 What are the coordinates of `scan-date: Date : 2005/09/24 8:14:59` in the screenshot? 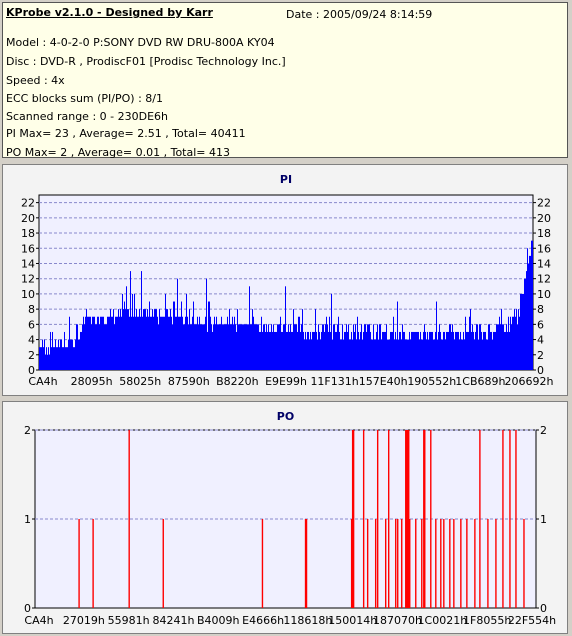 It's located at (359, 14).